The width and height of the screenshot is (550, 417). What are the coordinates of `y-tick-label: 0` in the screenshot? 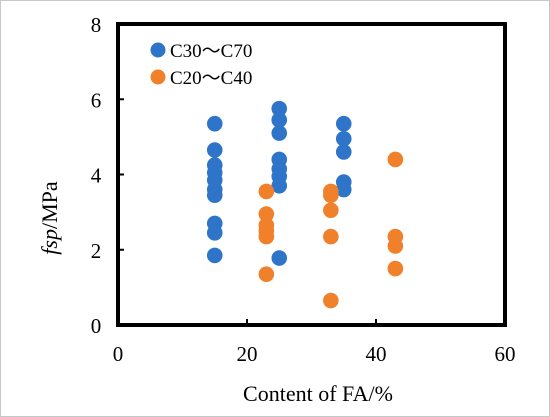 It's located at (96, 326).